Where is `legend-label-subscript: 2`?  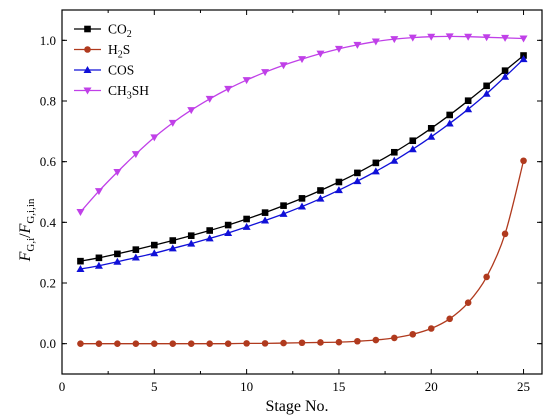
legend-label-subscript: 2 is located at coordinates (129, 34).